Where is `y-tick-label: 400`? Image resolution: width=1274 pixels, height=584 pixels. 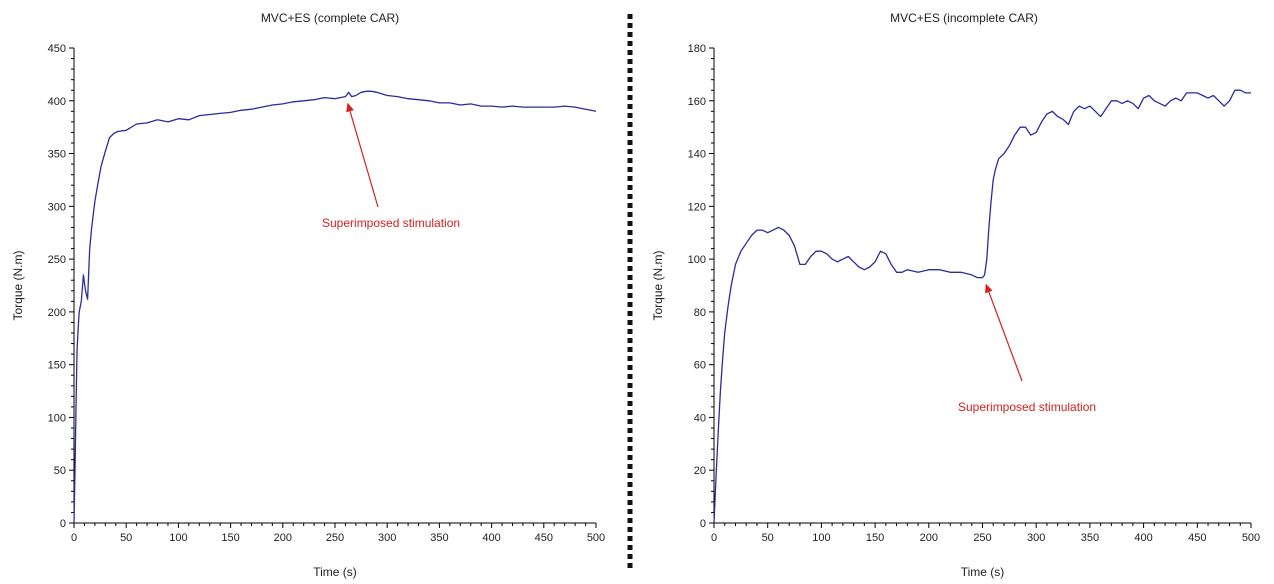 y-tick-label: 400 is located at coordinates (57, 102).